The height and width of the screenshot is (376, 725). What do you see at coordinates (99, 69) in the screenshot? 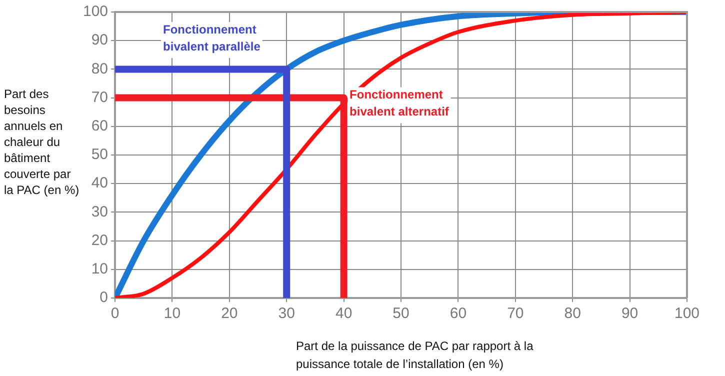
I see `y-tick-label: 80` at bounding box center [99, 69].